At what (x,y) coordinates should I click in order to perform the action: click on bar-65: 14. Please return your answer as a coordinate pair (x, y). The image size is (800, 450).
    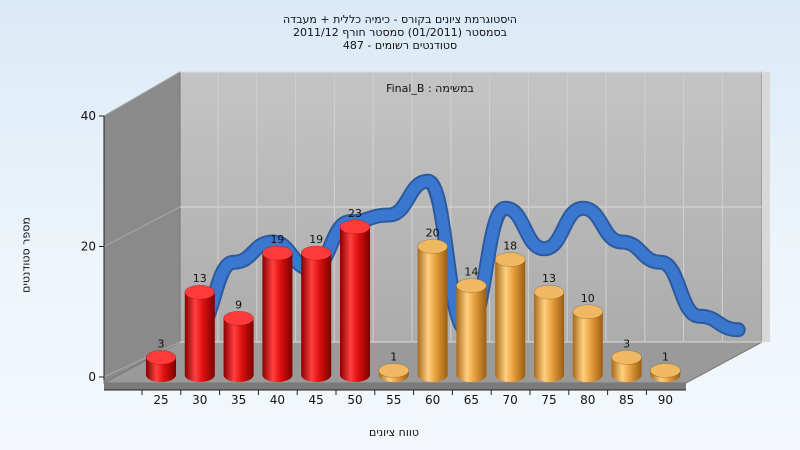
    Looking at the image, I should click on (471, 324).